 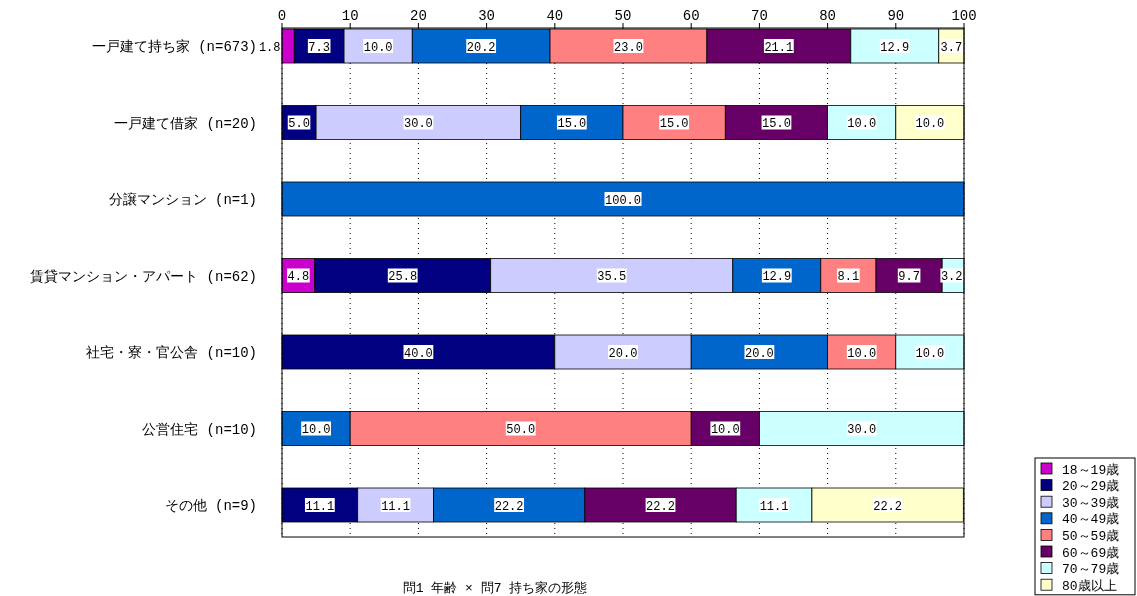 I want to click on y-tick-label: 一戸建て持ち家 (n=673), so click(x=174, y=47).